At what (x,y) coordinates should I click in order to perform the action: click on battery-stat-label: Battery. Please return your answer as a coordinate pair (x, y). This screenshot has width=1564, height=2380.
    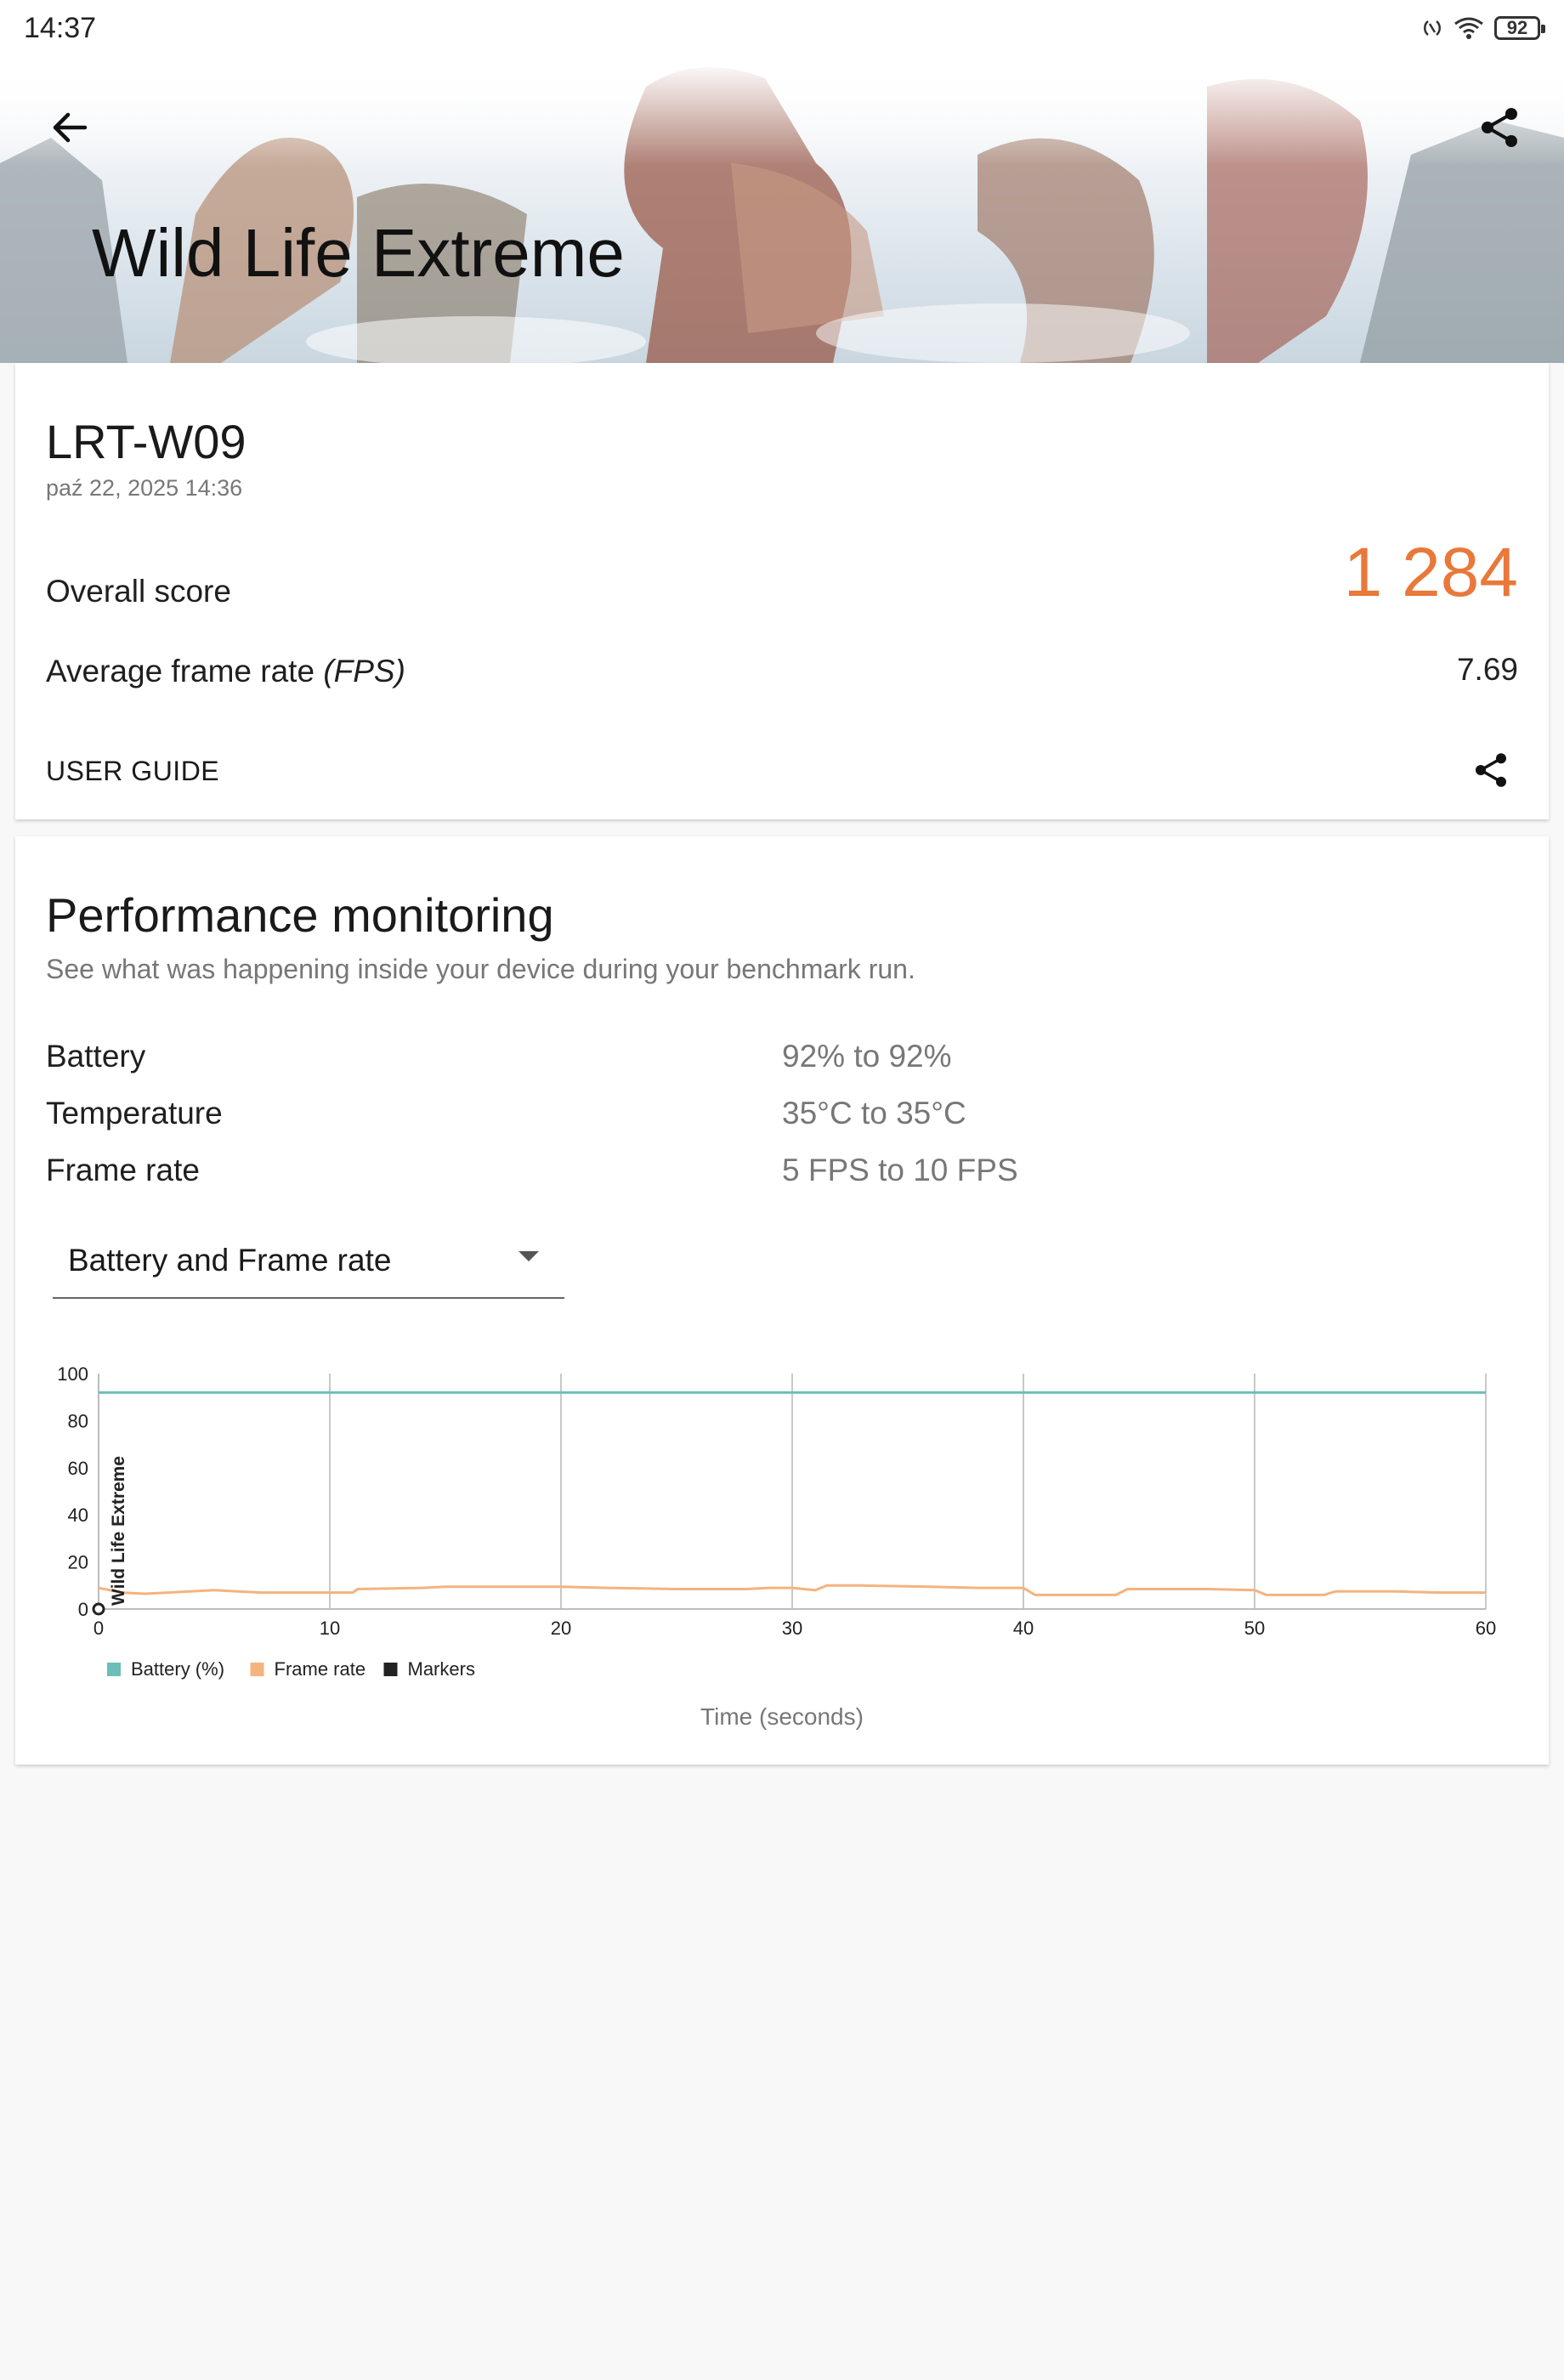
    Looking at the image, I should click on (96, 1056).